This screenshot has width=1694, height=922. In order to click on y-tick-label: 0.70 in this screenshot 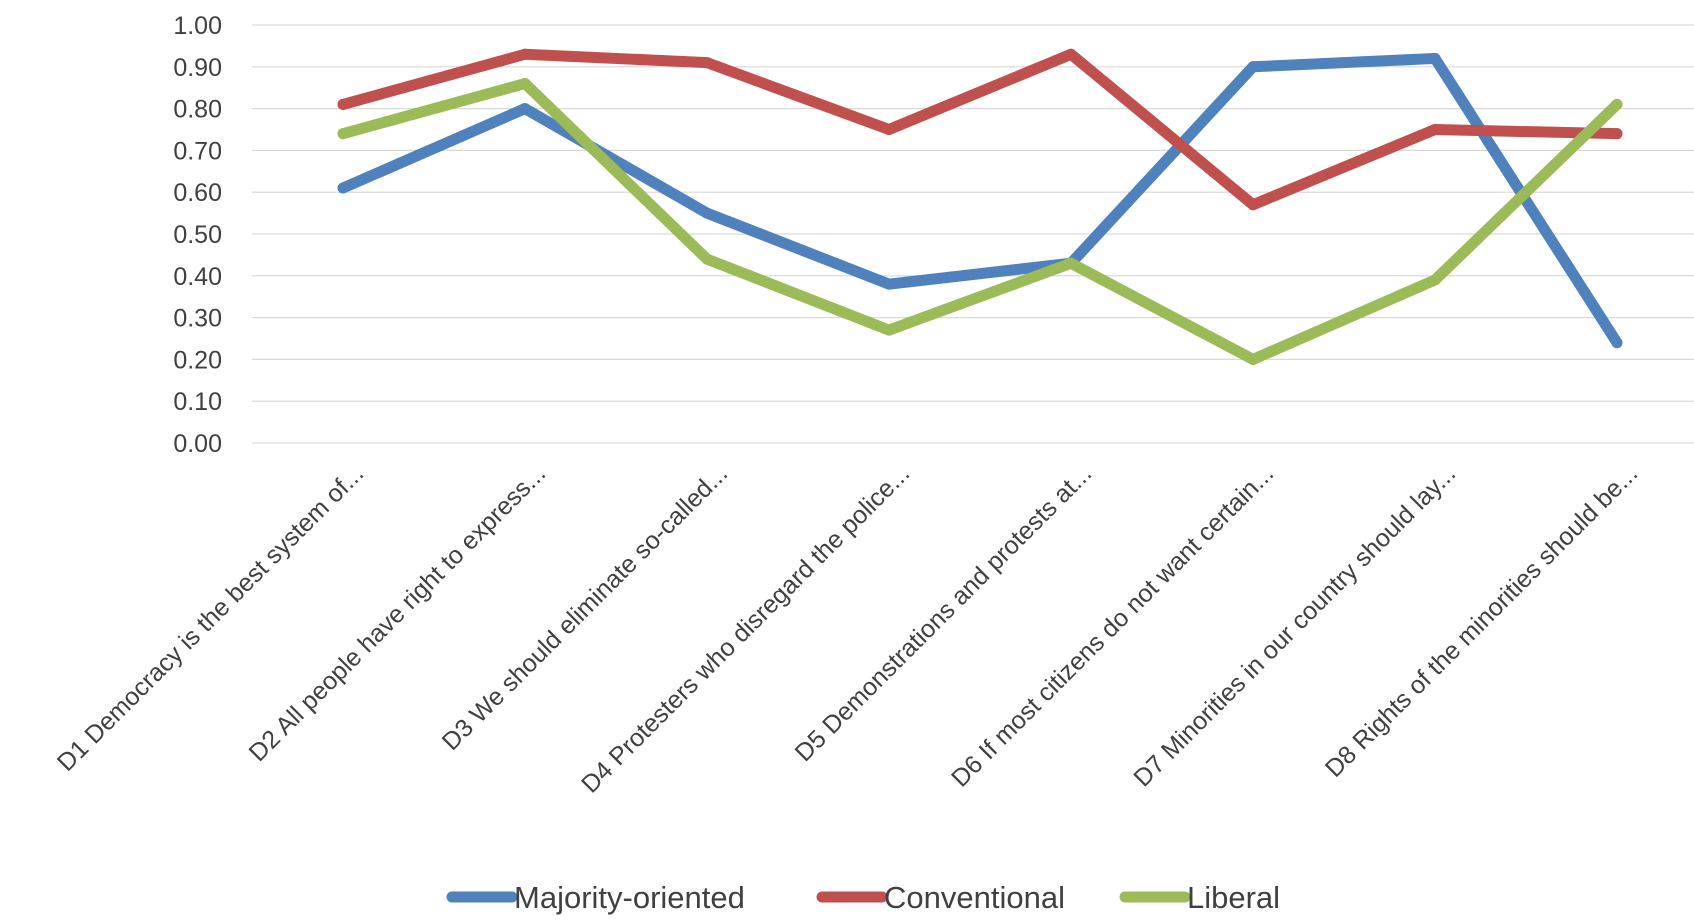, I will do `click(197, 151)`.